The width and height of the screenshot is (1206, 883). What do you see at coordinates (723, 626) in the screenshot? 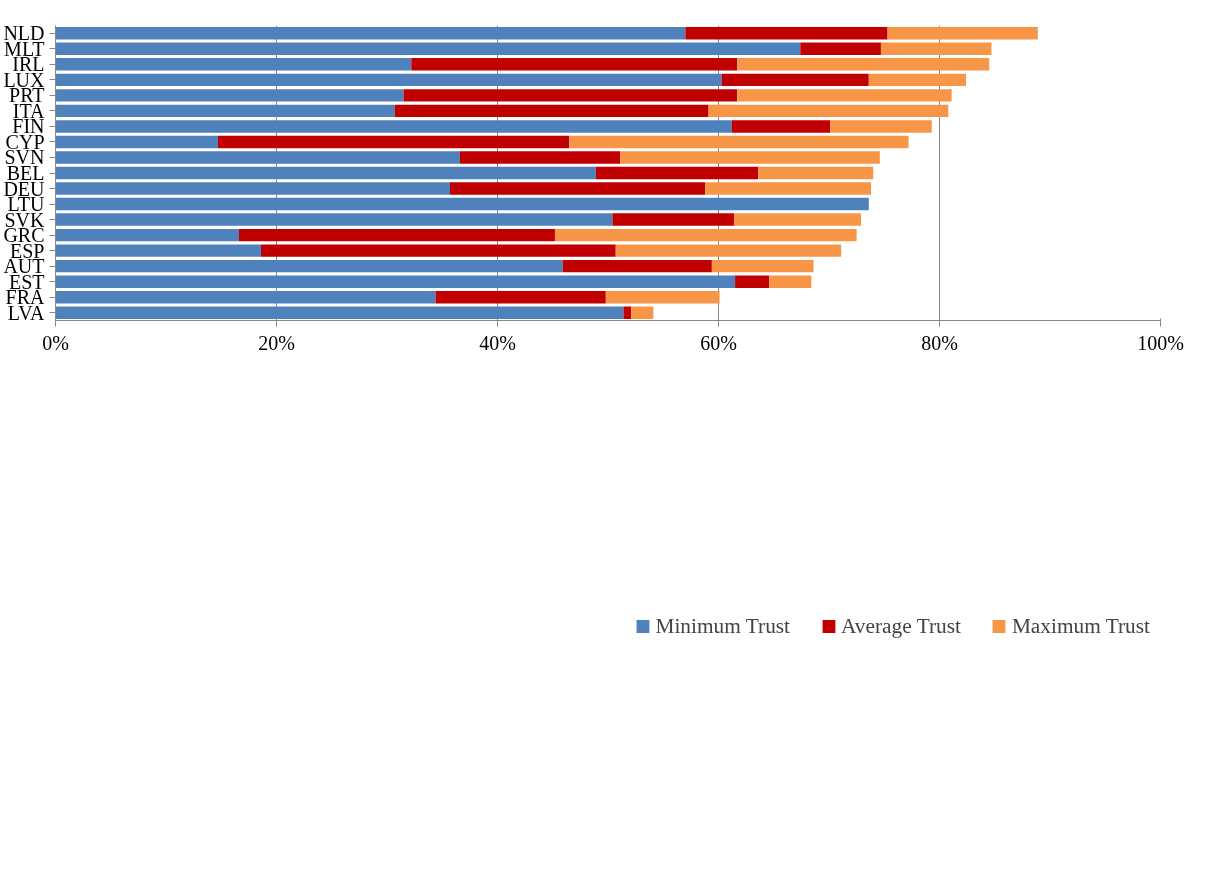
I see `legend-label: Minimum Trust` at bounding box center [723, 626].